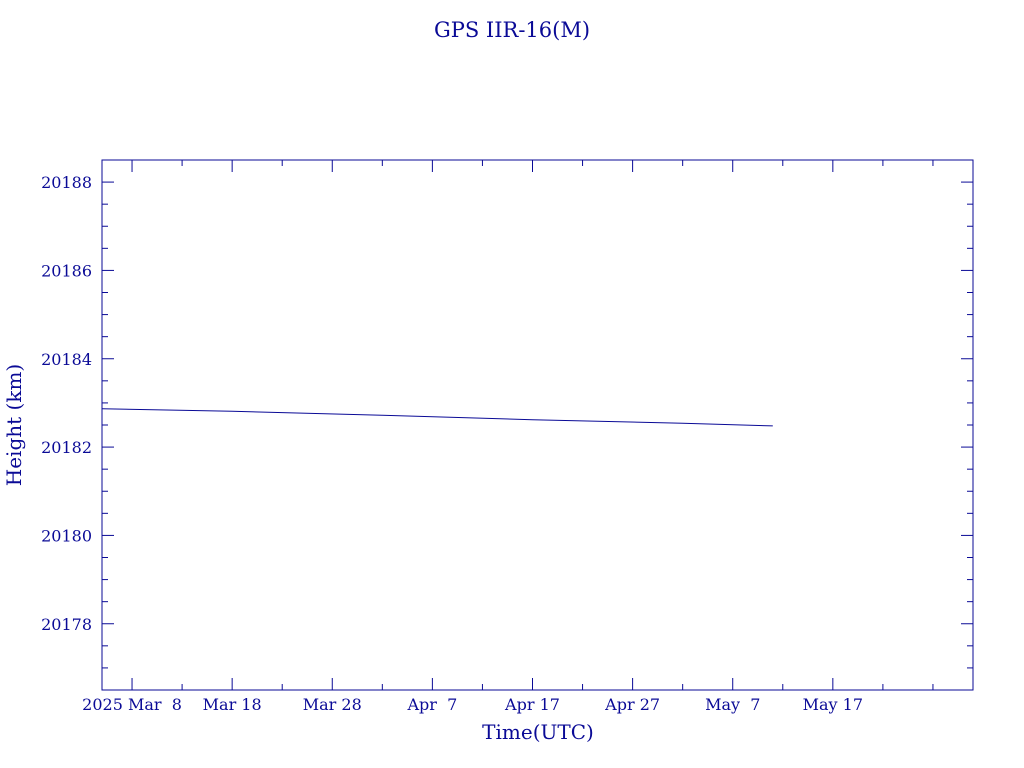  Describe the element at coordinates (532, 704) in the screenshot. I see `x-tick-label: Apr 17` at that location.